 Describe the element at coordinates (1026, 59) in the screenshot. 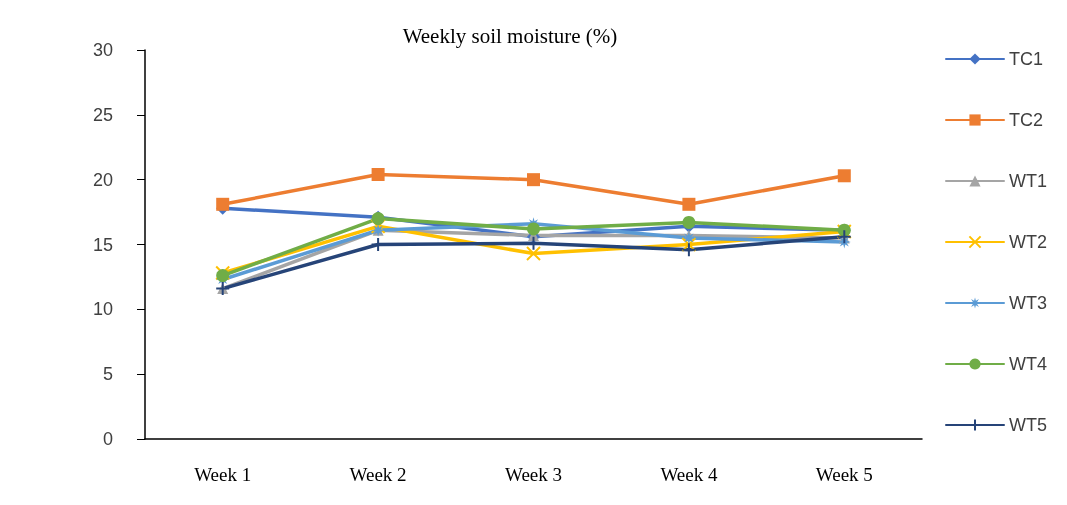

I see `legend-label: TC1` at that location.